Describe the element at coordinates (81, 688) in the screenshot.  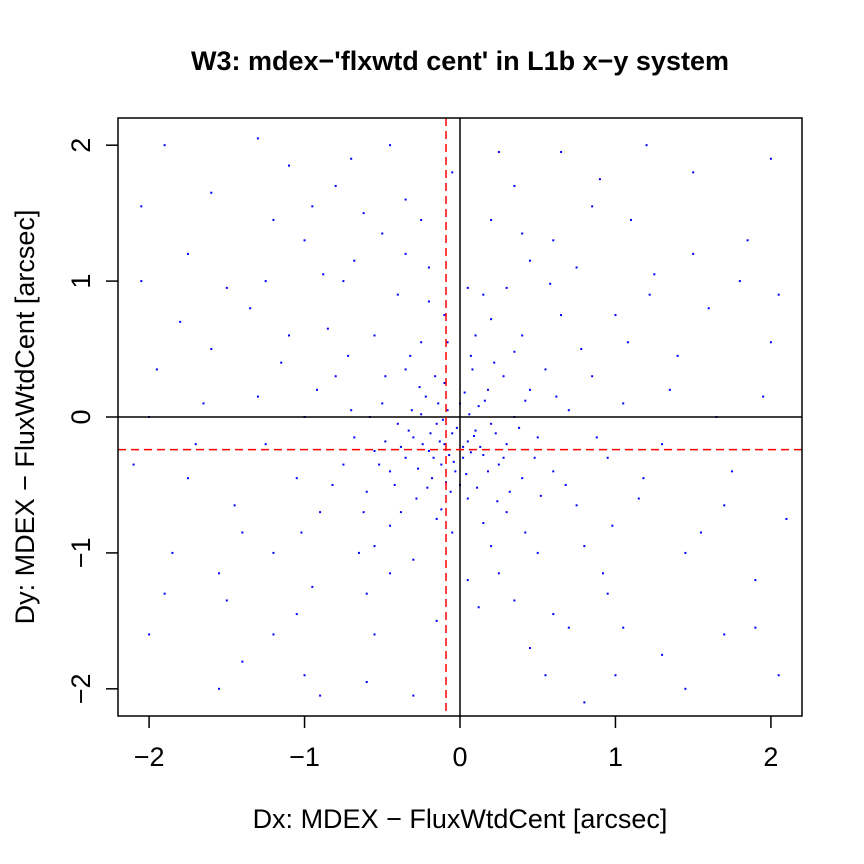
I see `y-tick-label: −2` at that location.